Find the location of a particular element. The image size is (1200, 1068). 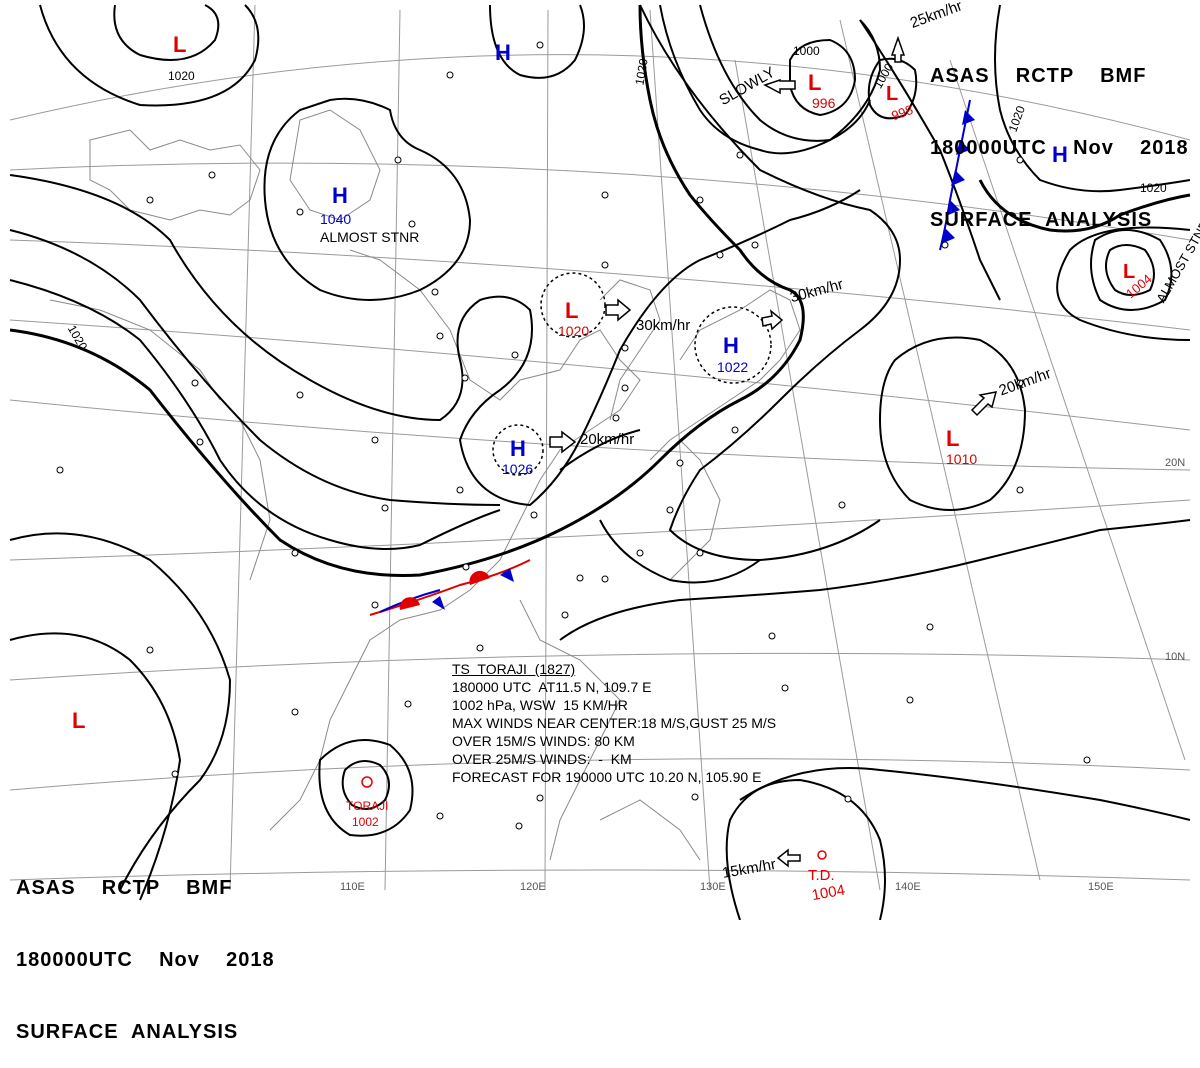

motion-label-td: 15km/hr is located at coordinates (749, 869).